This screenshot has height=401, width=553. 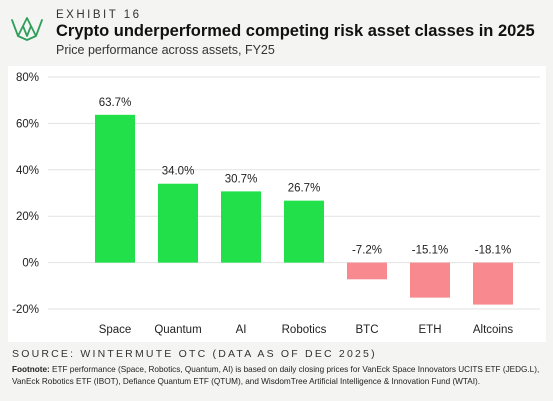 What do you see at coordinates (27, 78) in the screenshot?
I see `y-tick-label: 80%` at bounding box center [27, 78].